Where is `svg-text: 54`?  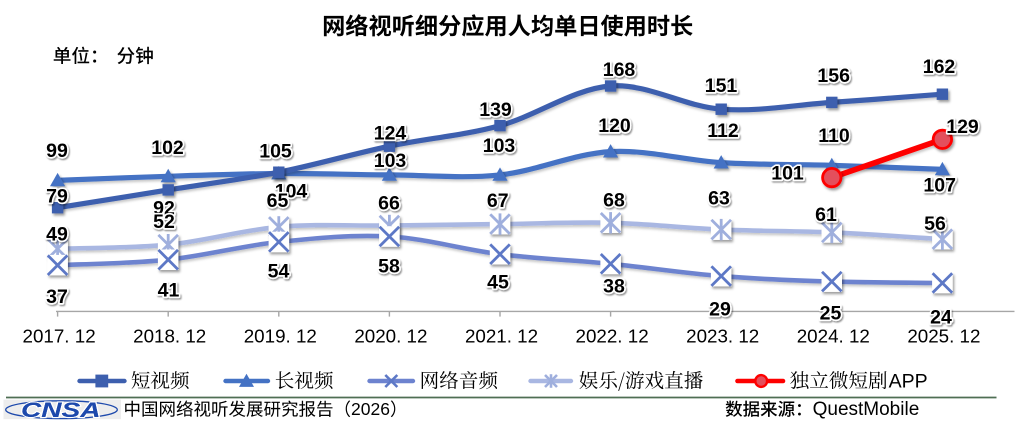
svg-text: 54 is located at coordinates (279, 272).